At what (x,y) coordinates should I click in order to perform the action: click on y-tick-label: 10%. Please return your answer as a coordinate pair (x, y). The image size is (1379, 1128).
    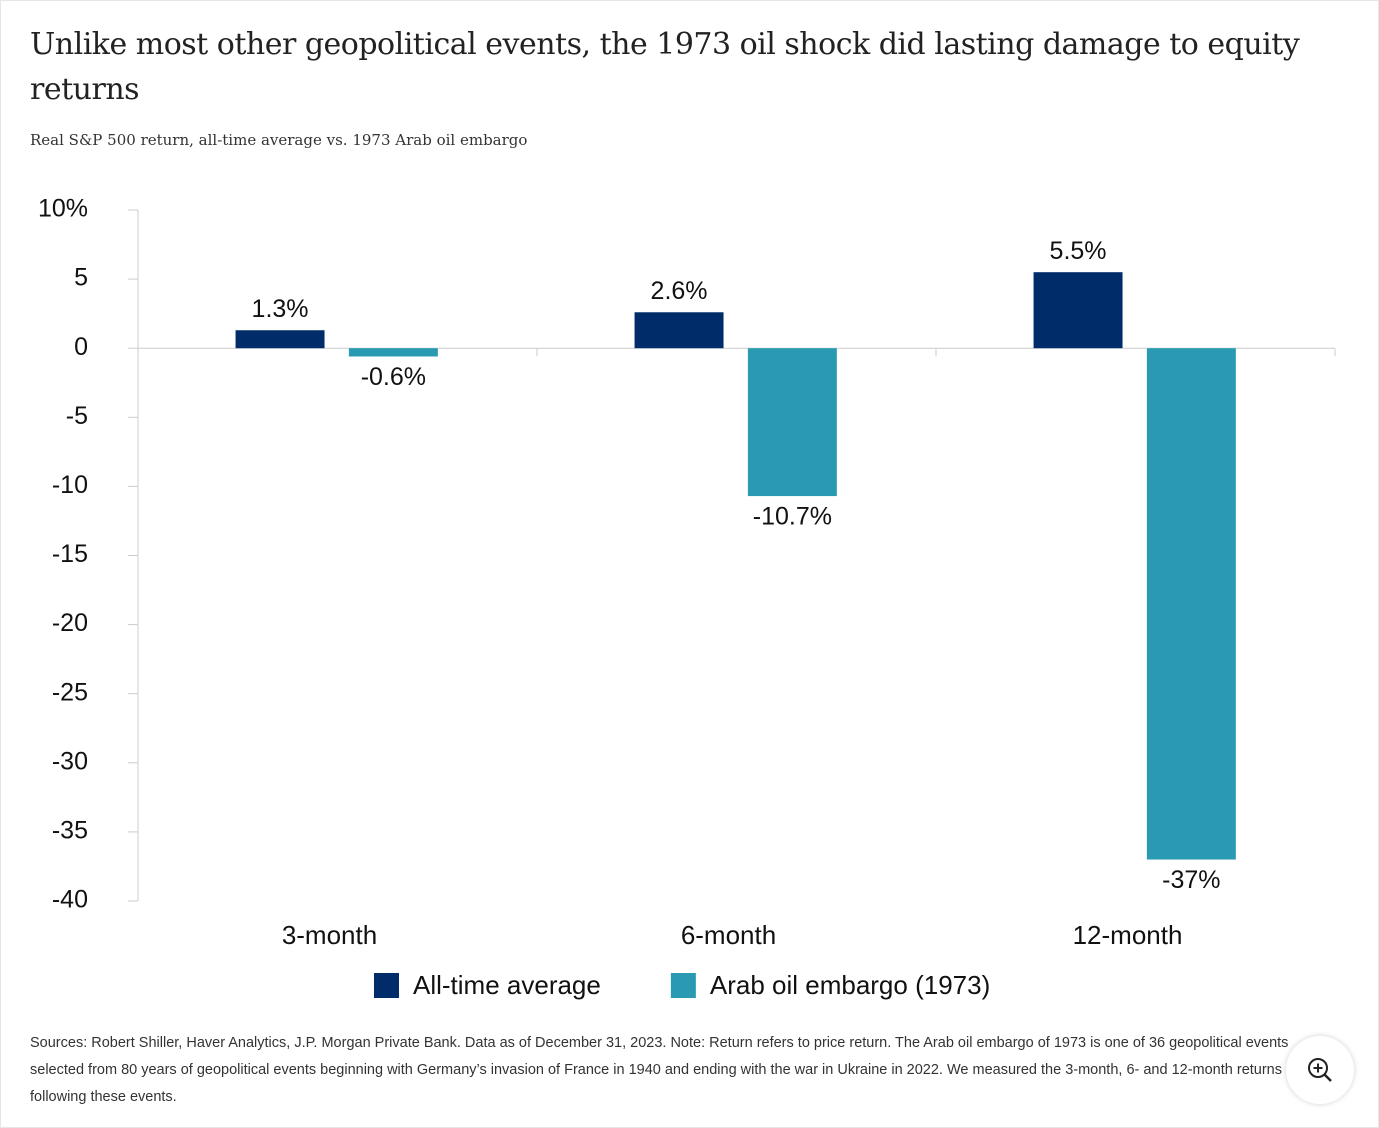
    Looking at the image, I should click on (63, 209).